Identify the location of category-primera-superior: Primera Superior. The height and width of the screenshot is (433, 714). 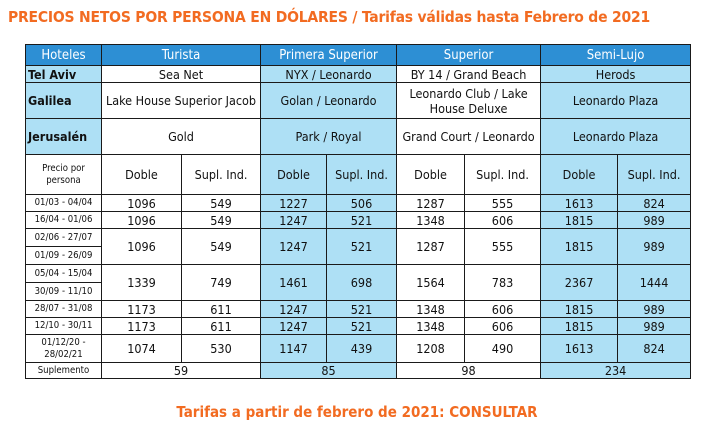
(329, 55).